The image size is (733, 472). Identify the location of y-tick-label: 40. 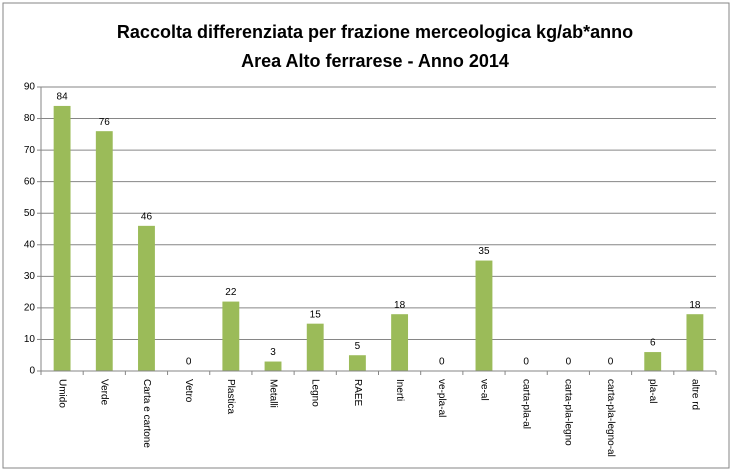
(30, 244).